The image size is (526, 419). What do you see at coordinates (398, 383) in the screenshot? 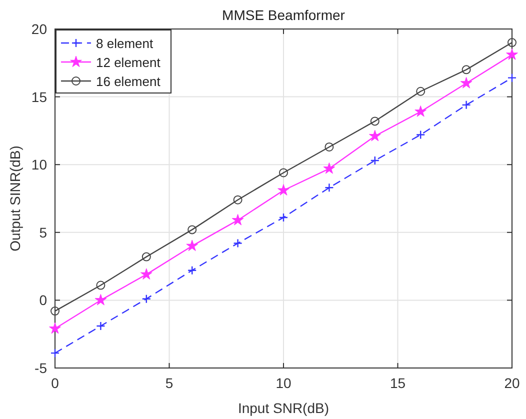
I see `x-tick-label: 15` at bounding box center [398, 383].